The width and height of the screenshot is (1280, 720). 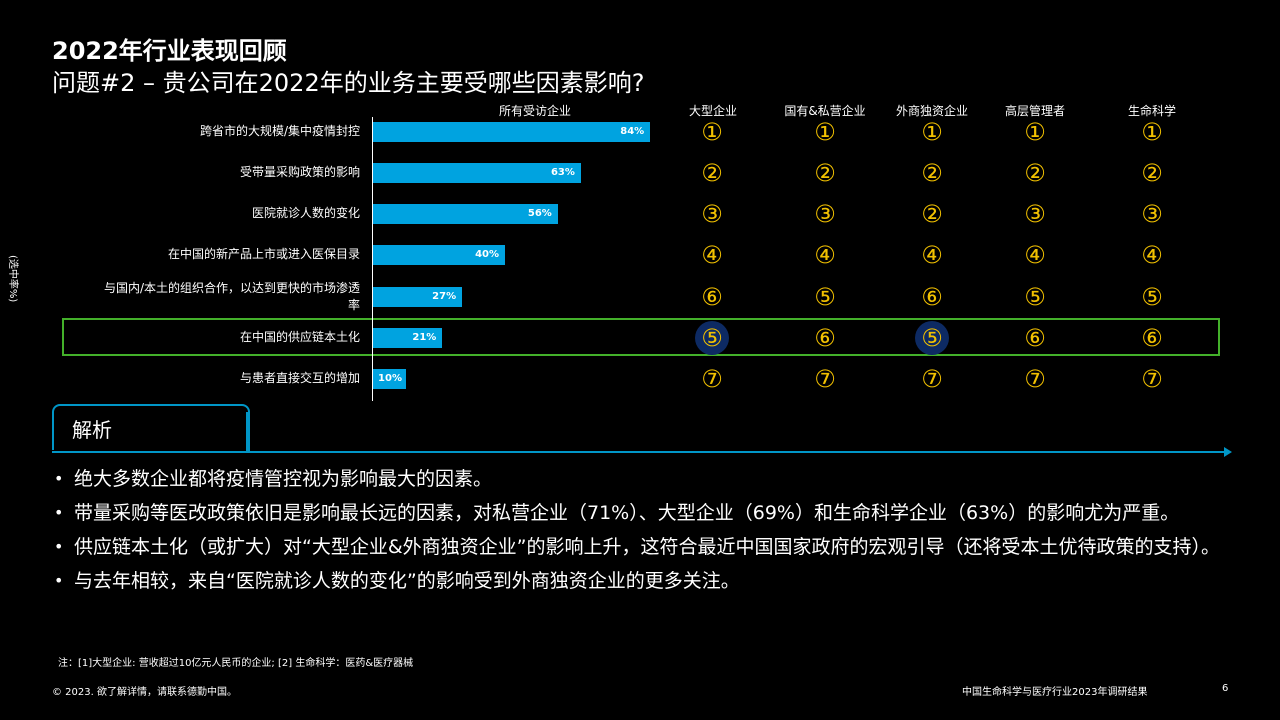 What do you see at coordinates (647, 479) in the screenshot?
I see `bullet-item: 绝大多数企业都将疫情管控视为影响最大的因素。` at bounding box center [647, 479].